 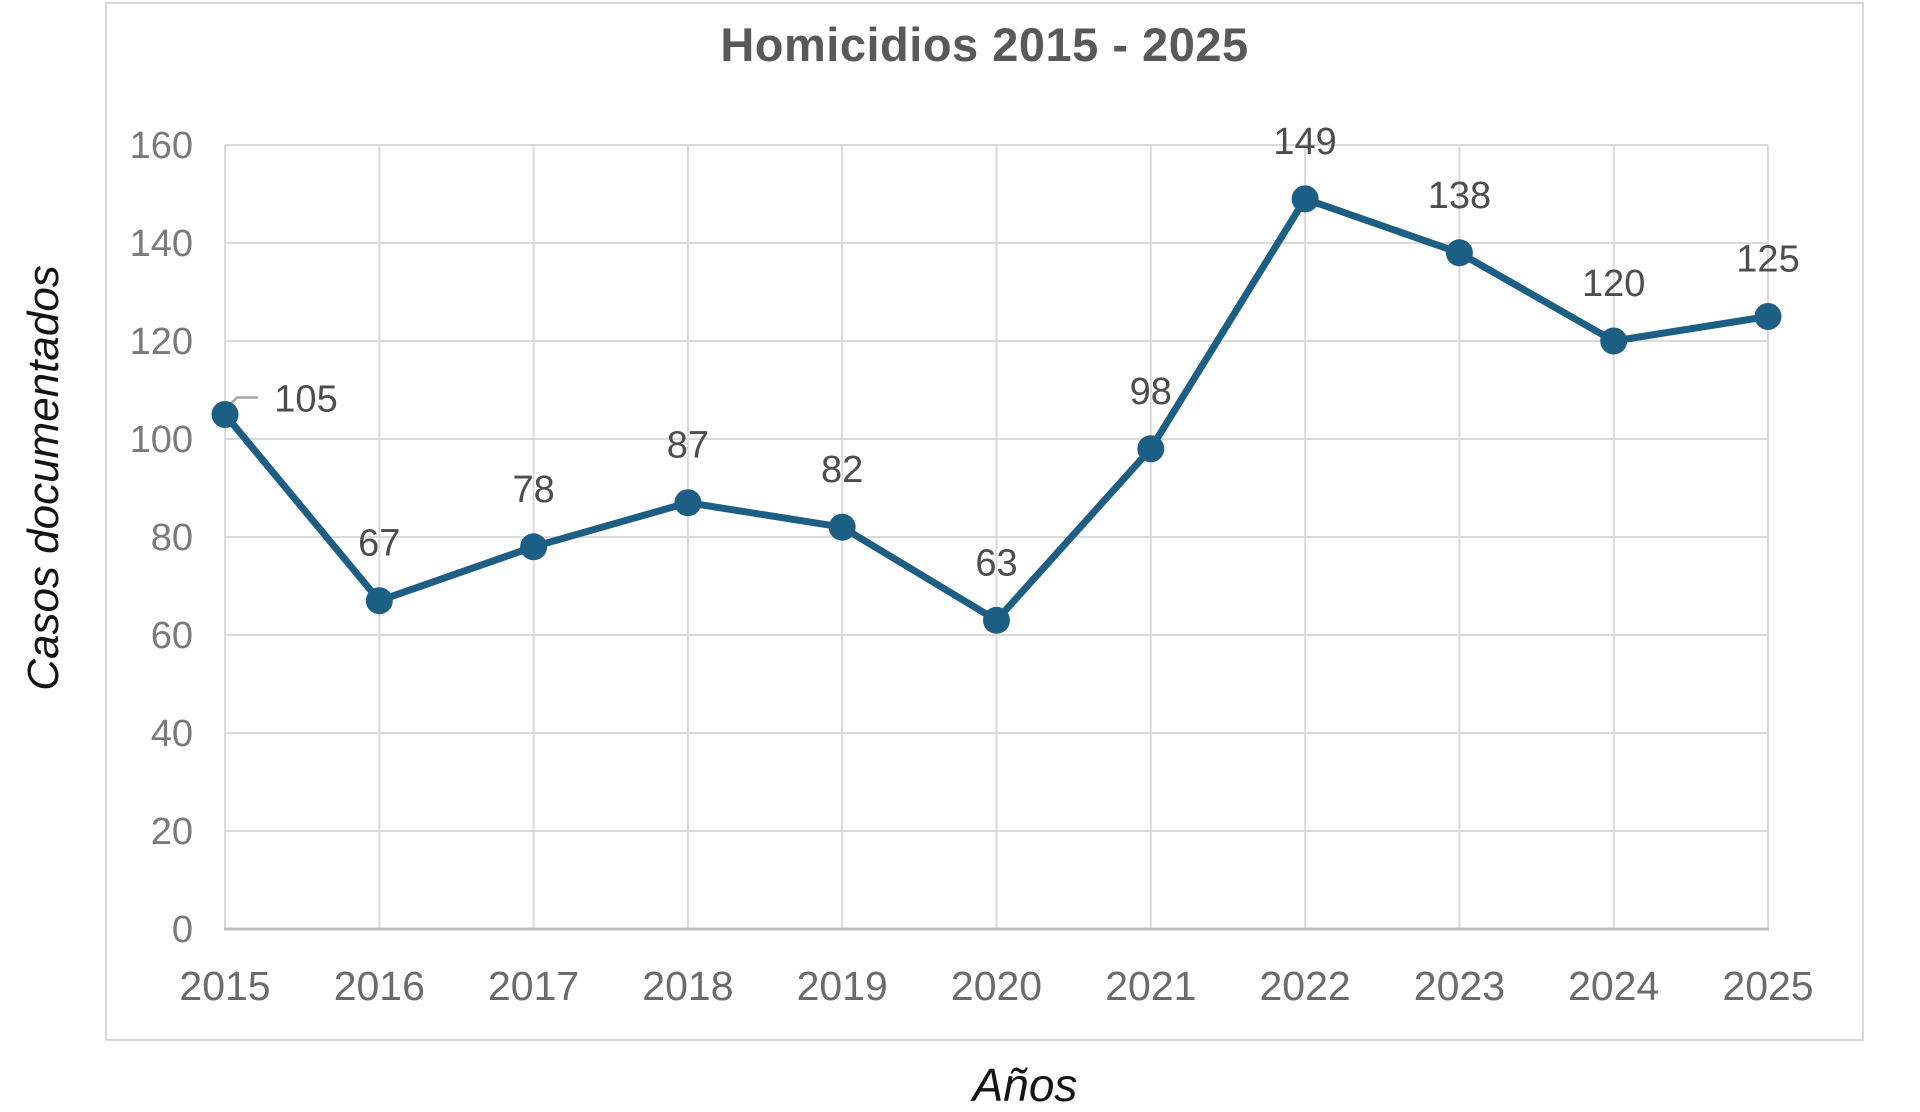 What do you see at coordinates (182, 930) in the screenshot?
I see `y-tick-label: 0` at bounding box center [182, 930].